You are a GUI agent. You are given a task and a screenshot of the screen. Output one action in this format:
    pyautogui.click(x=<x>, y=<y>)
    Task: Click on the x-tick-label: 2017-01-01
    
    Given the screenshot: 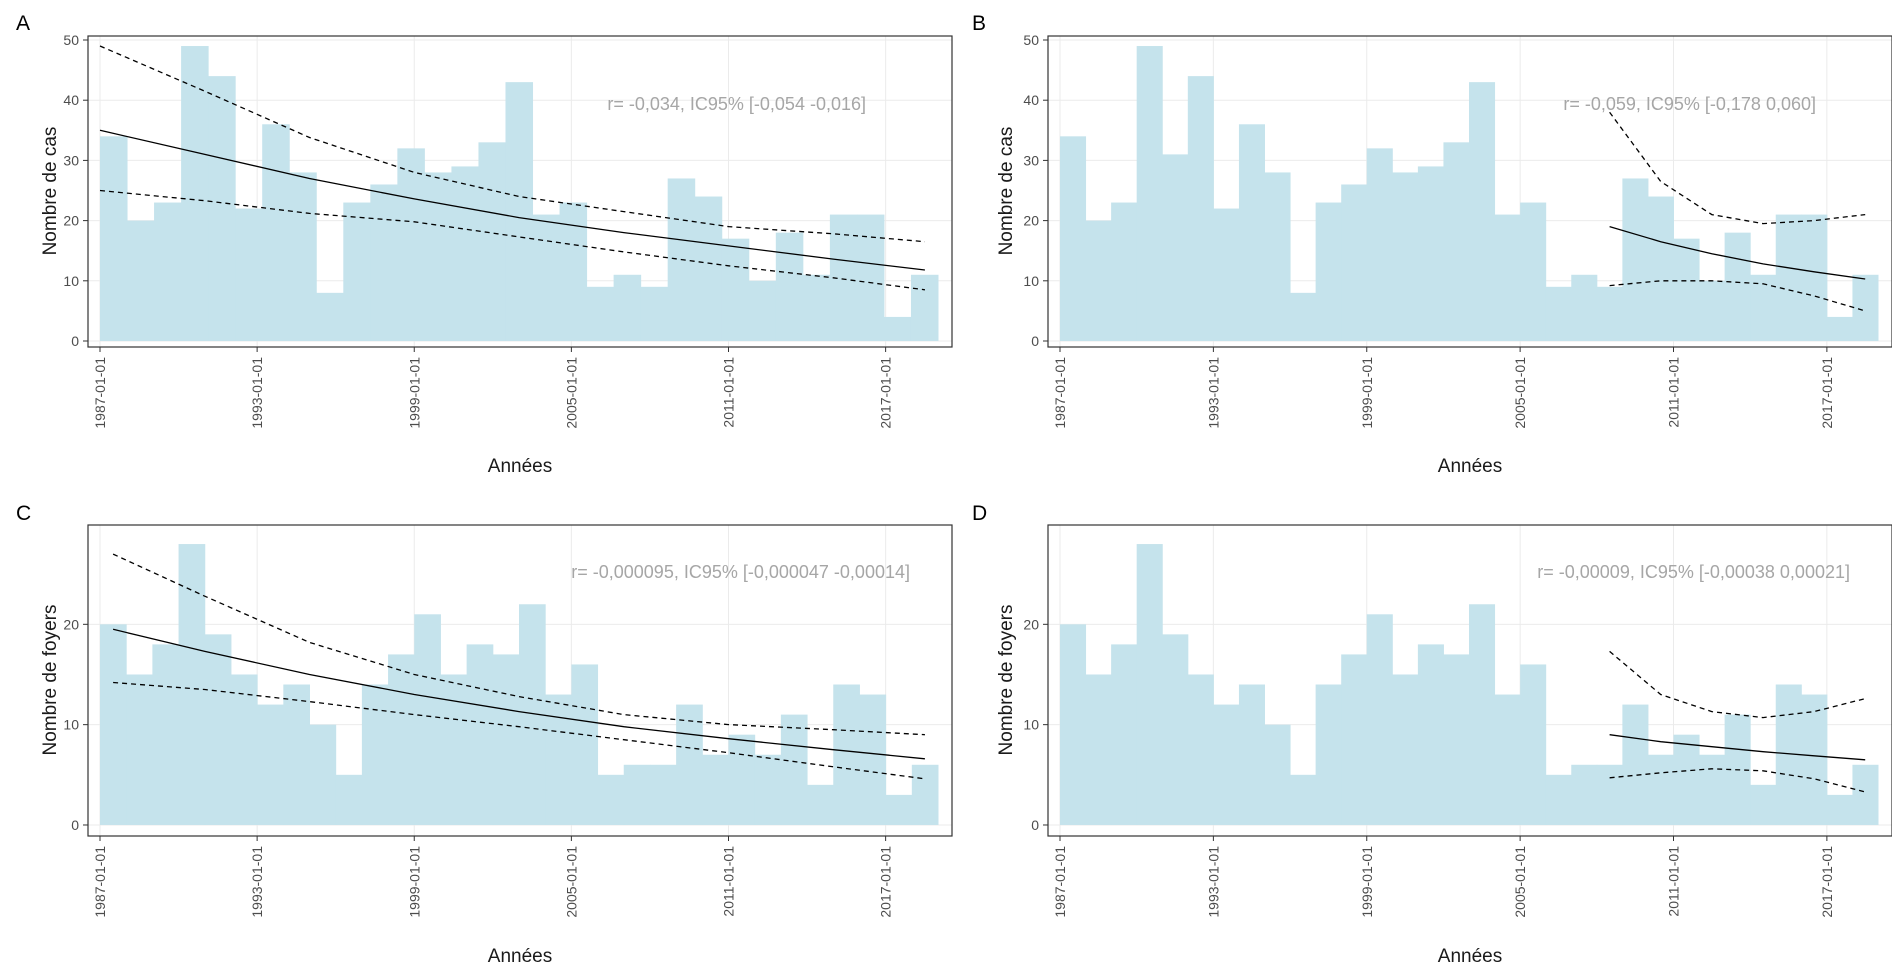 What is the action you would take?
    pyautogui.click(x=886, y=393)
    